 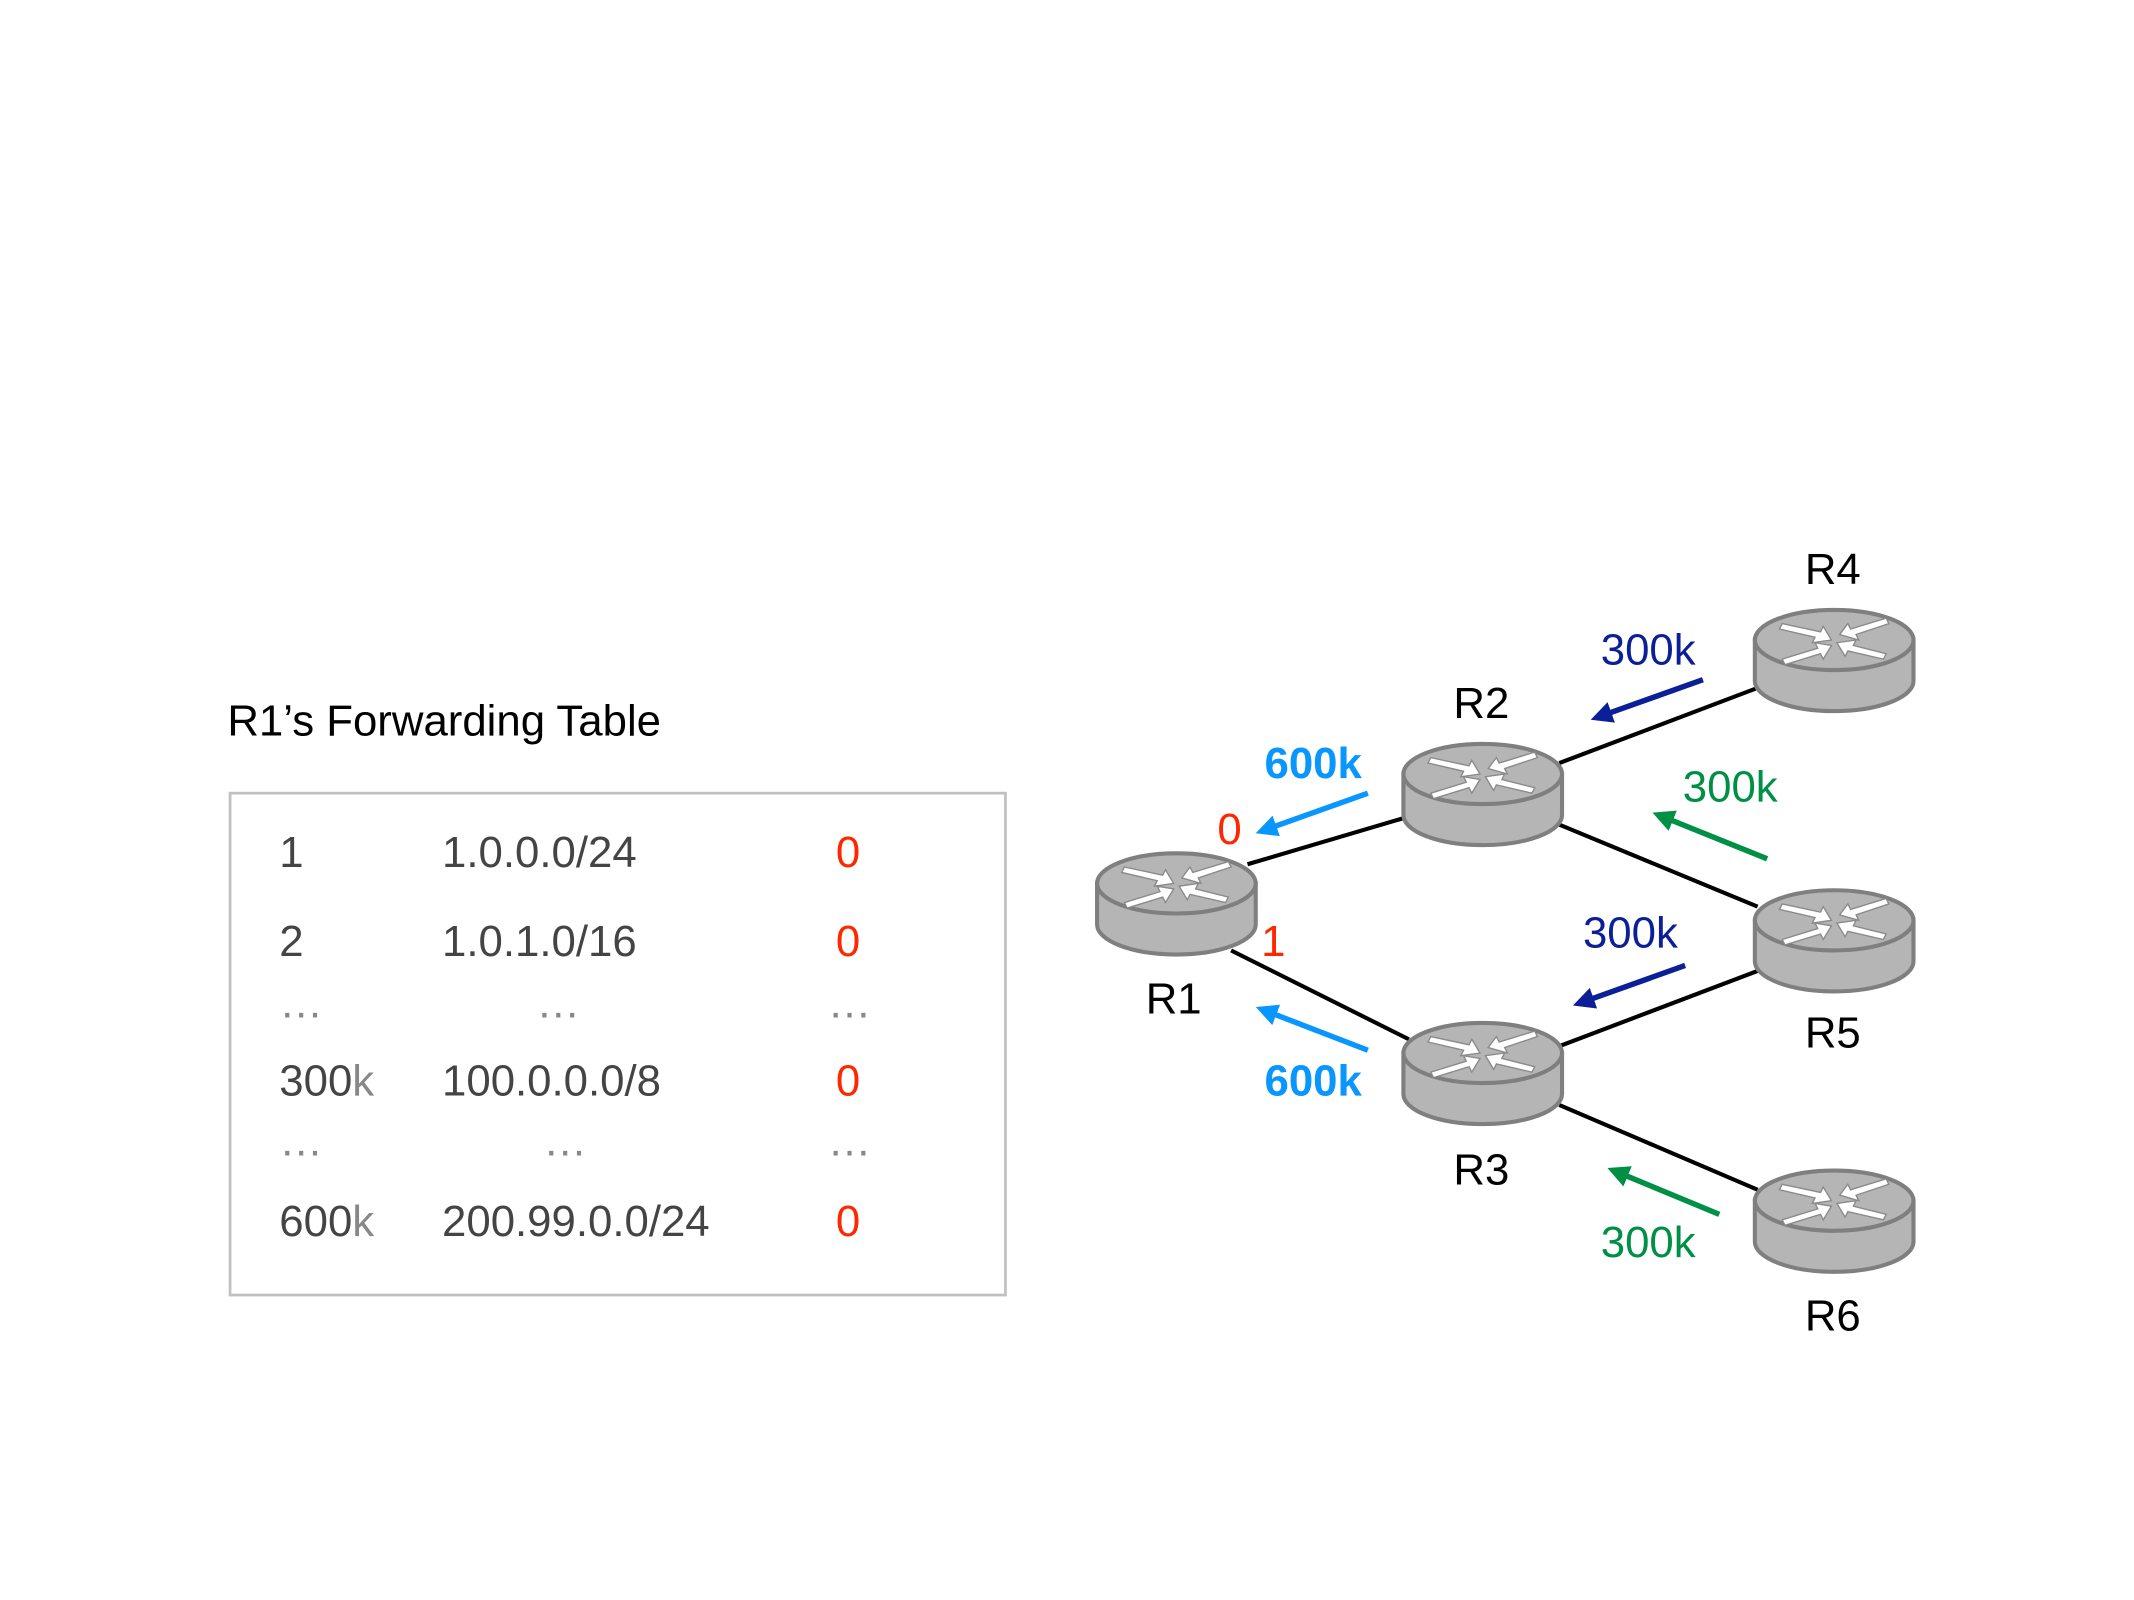 I want to click on router-label-r5: R5, so click(x=1833, y=1033).